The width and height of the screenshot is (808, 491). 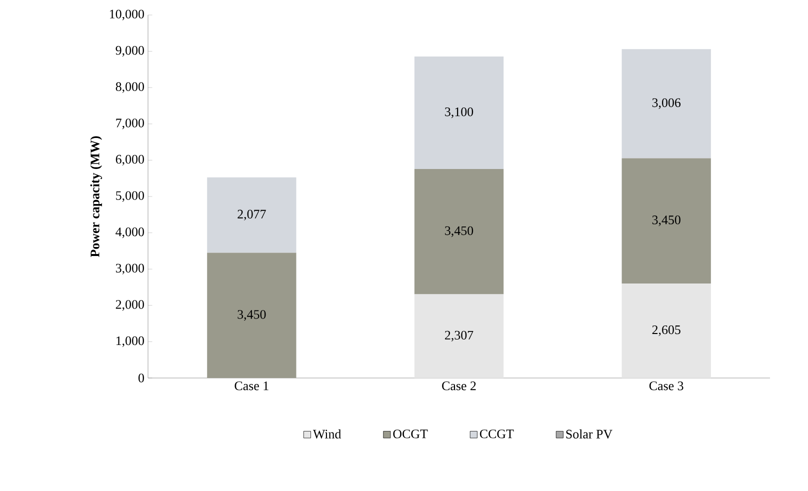 I want to click on y-tick-label: 7,000, so click(x=130, y=124).